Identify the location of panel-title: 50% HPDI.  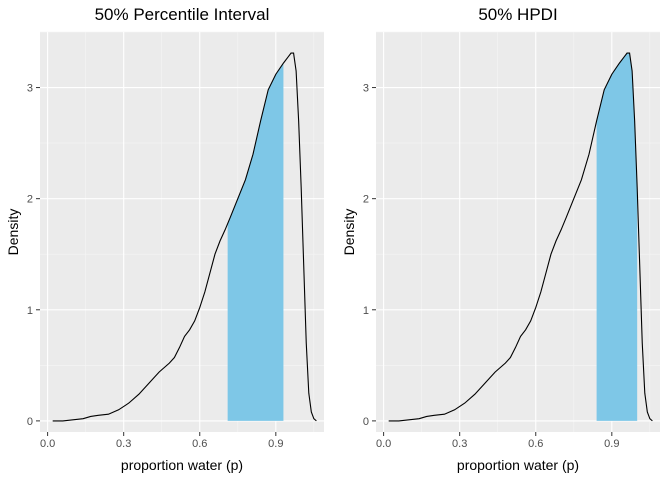
(517, 14).